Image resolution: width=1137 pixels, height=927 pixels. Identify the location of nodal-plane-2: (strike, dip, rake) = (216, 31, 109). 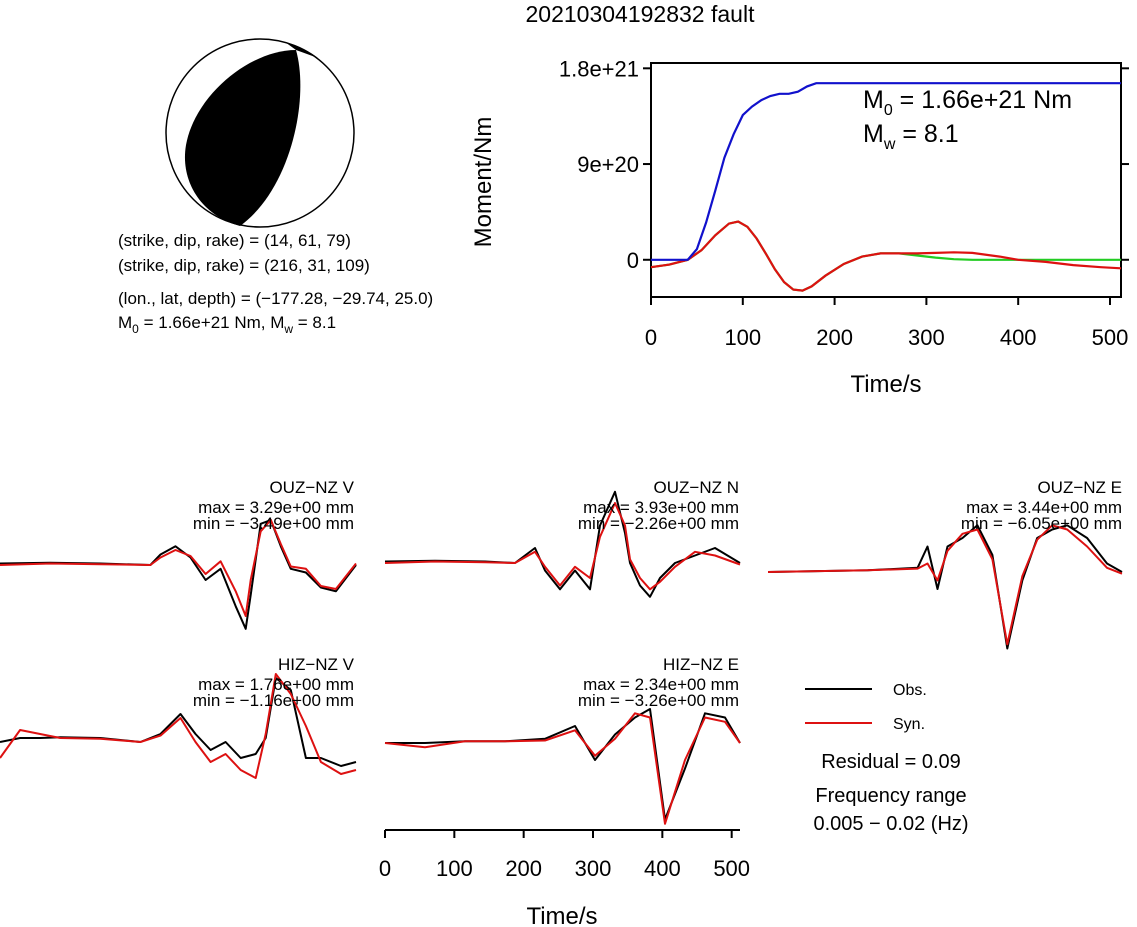
(244, 265).